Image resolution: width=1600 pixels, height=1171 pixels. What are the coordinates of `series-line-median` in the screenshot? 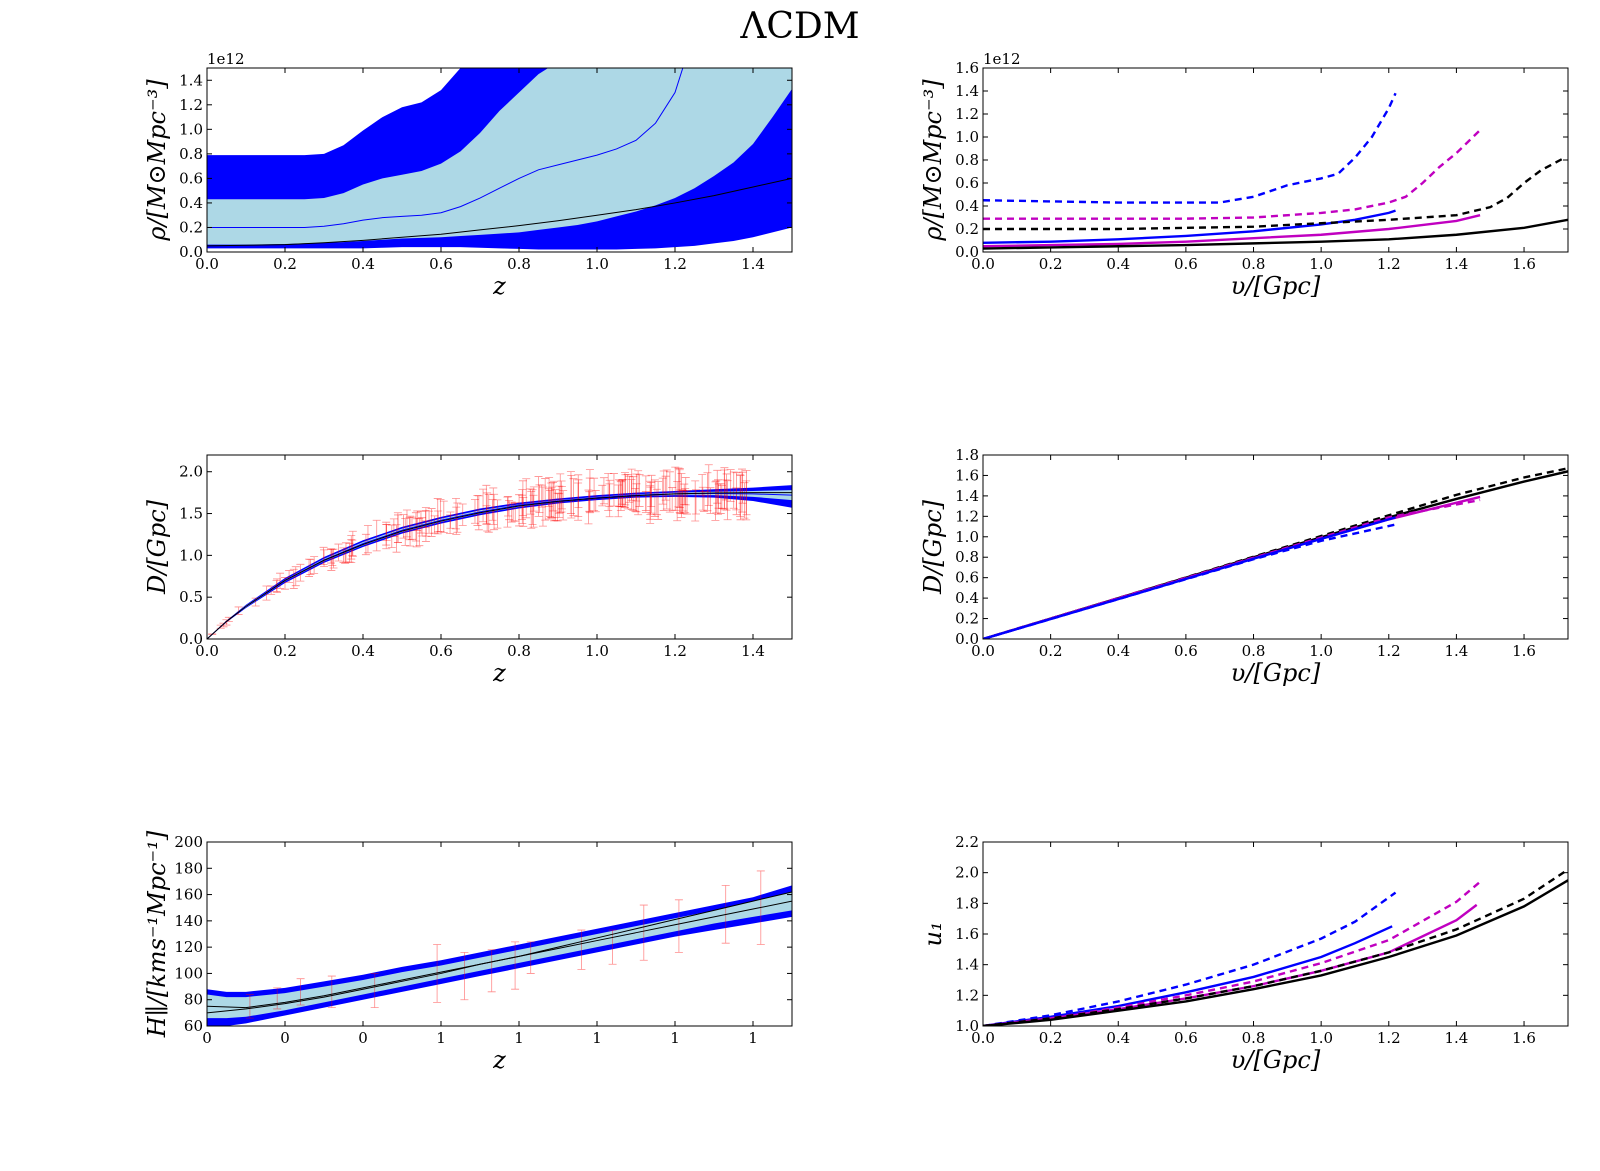 It's located at (499, 565).